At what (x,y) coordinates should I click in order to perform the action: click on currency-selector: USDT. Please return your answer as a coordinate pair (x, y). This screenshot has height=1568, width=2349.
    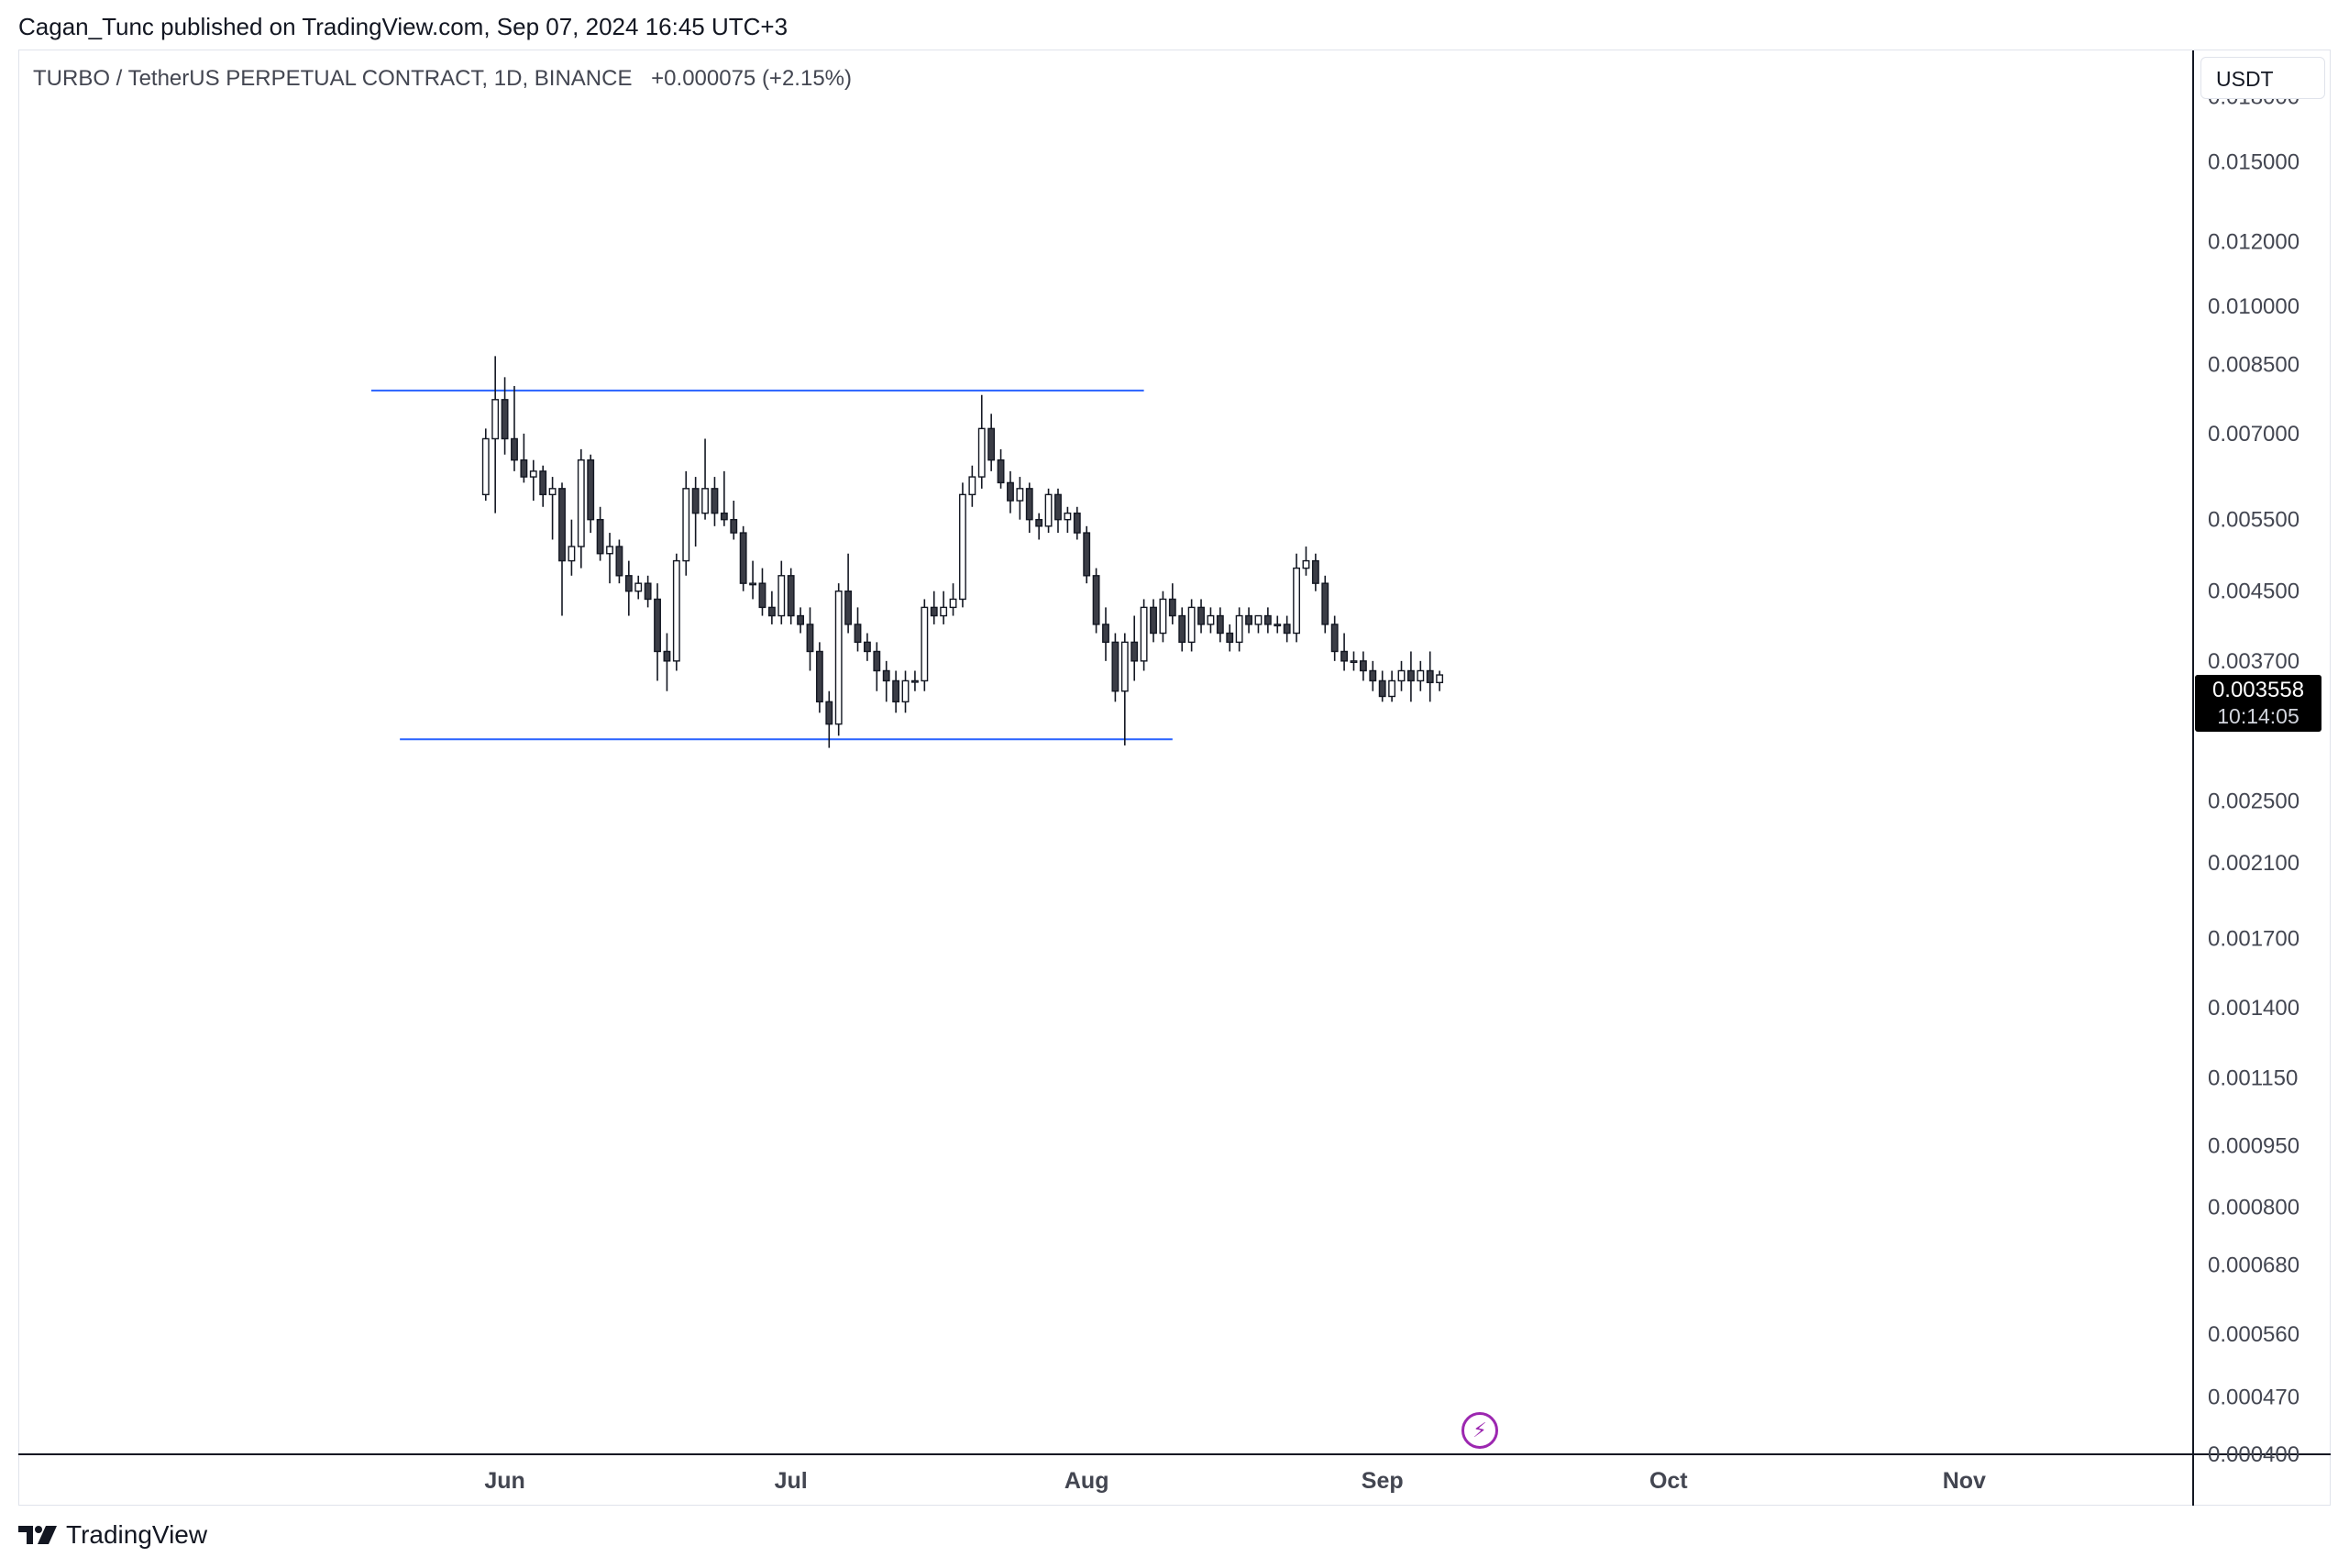
    Looking at the image, I should click on (2262, 78).